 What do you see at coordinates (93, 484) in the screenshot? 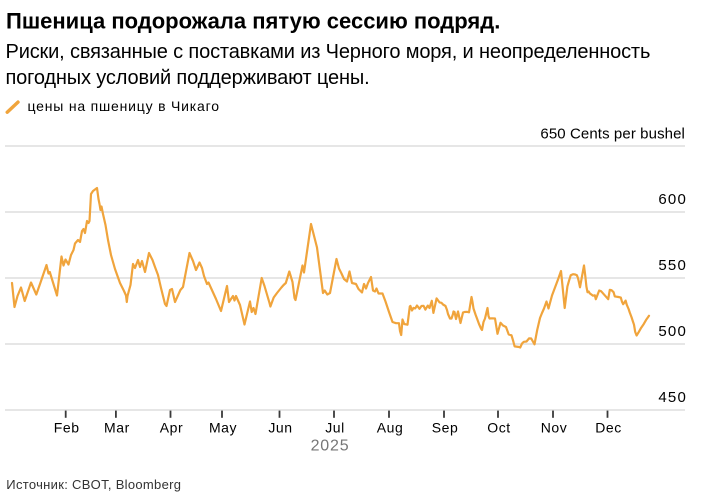
I see `svg-text: Источник: CBOT, Bloomberg` at bounding box center [93, 484].